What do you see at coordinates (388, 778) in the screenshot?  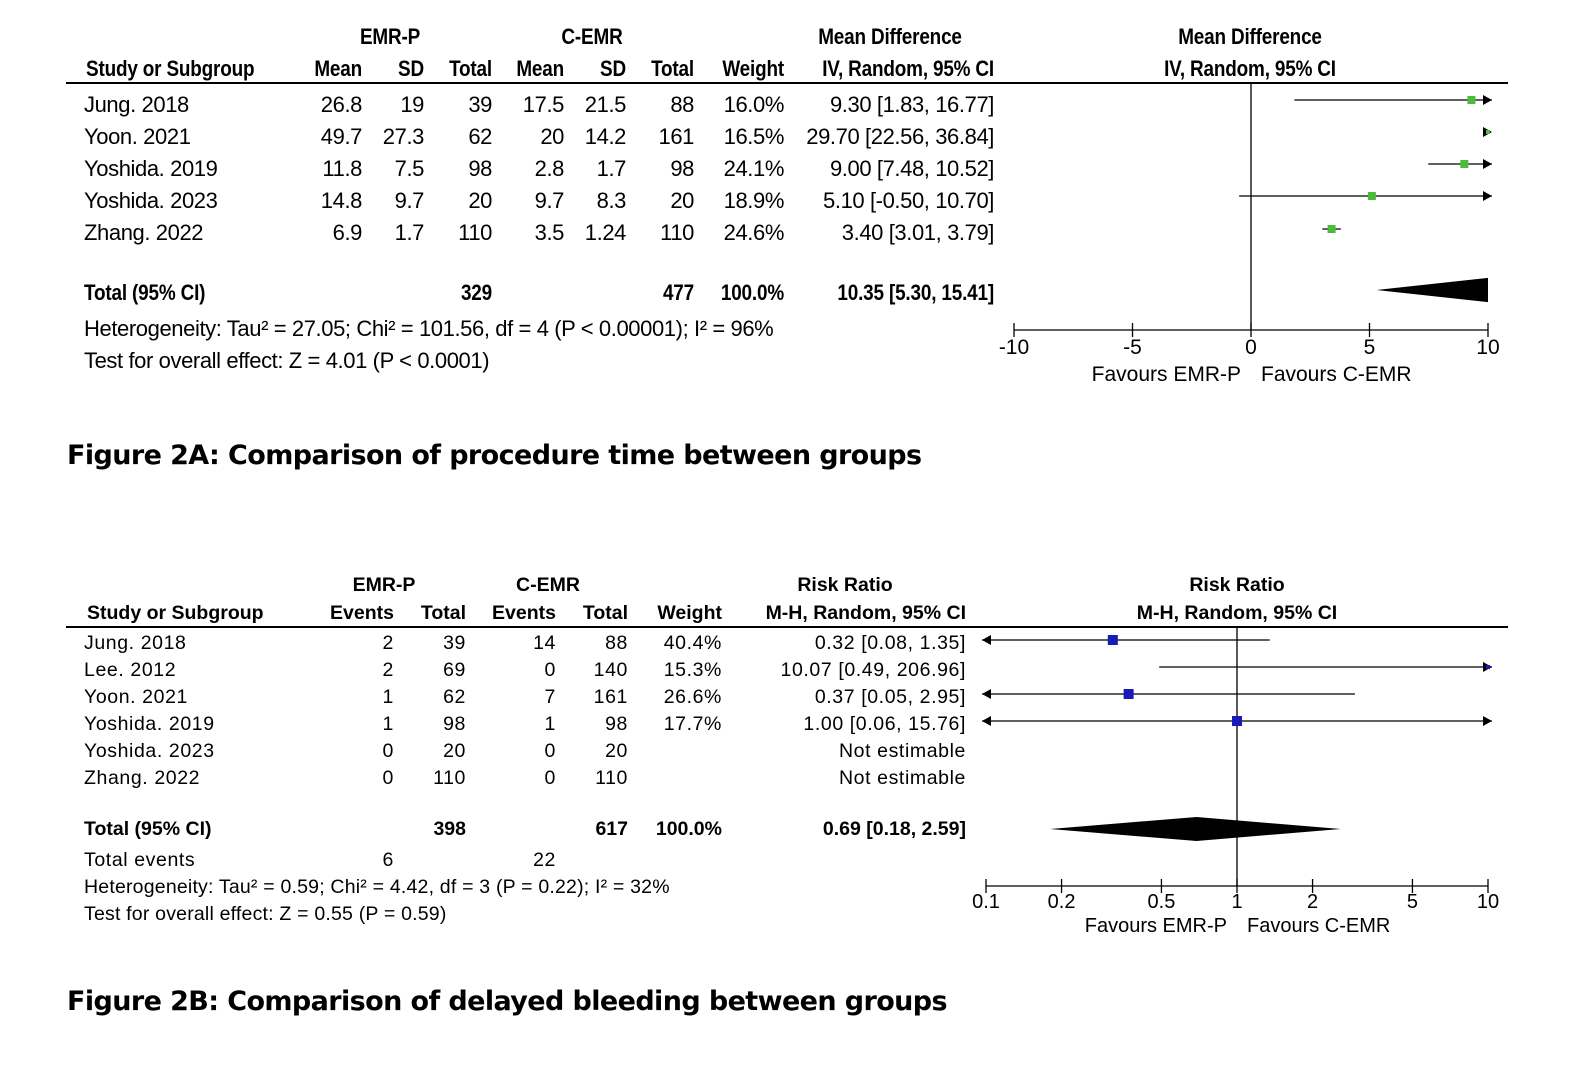 I see `events1-cell: 0` at bounding box center [388, 778].